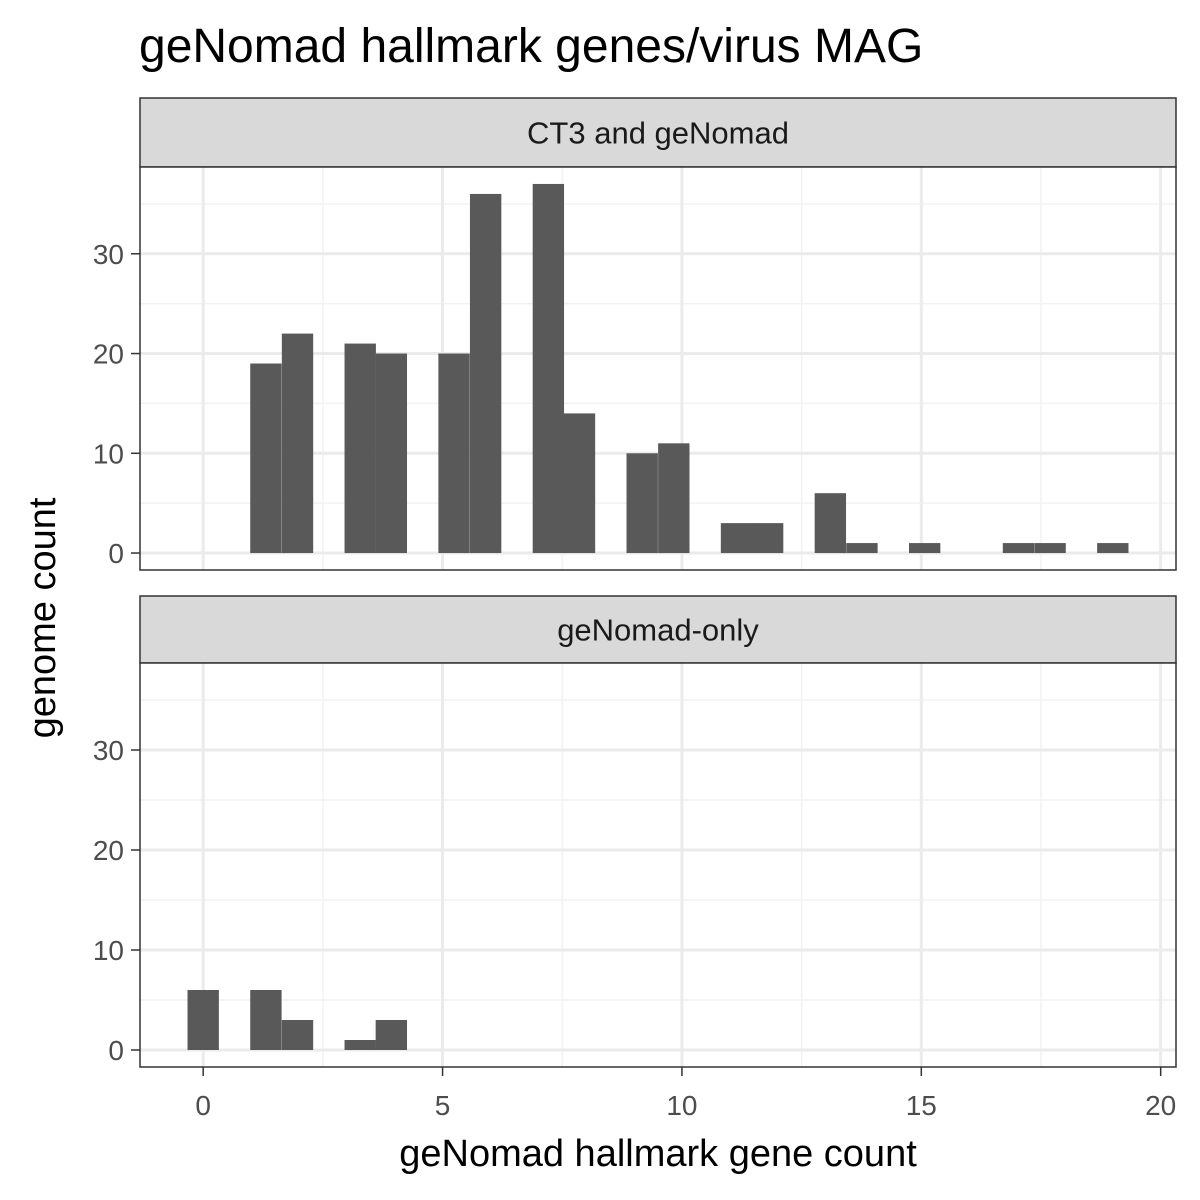 The width and height of the screenshot is (1200, 1200). What do you see at coordinates (43, 617) in the screenshot?
I see `y-axis-title: genome count` at bounding box center [43, 617].